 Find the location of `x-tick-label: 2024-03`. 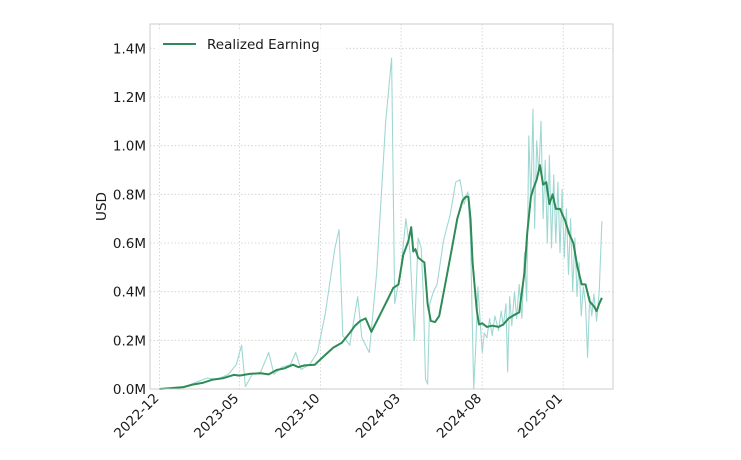

x-tick-label: 2024-03 is located at coordinates (378, 416).